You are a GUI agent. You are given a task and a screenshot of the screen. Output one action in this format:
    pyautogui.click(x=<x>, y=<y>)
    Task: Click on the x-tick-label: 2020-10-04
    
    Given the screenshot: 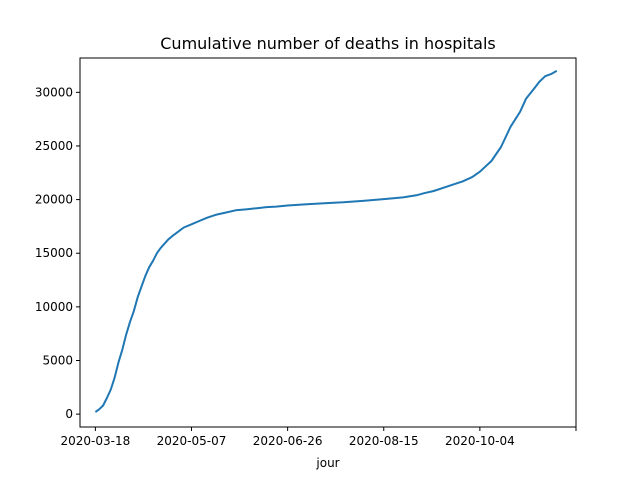 What is the action you would take?
    pyautogui.click(x=480, y=441)
    